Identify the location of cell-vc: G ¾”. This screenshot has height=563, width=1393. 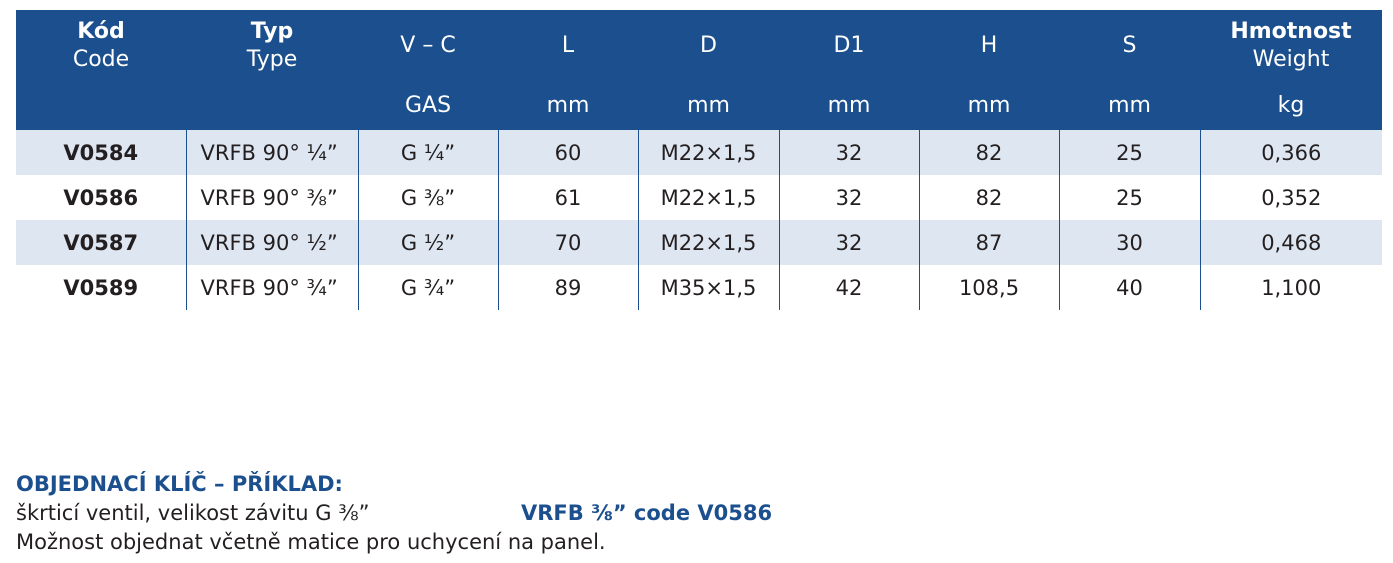
(427, 287).